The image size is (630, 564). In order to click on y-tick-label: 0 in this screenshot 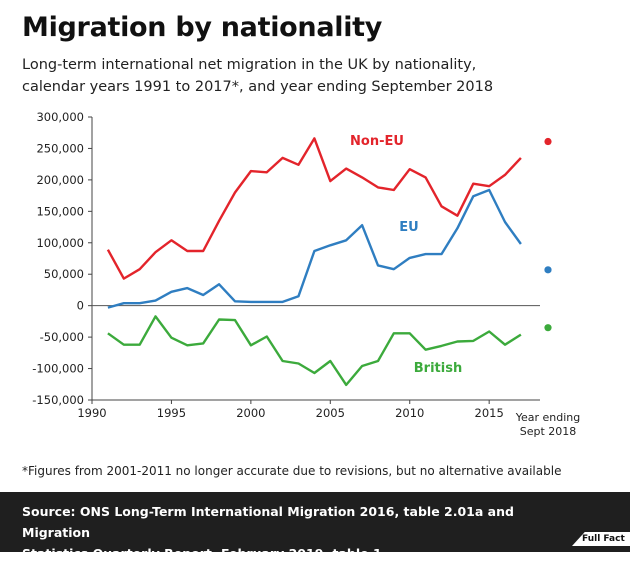, I will do `click(80, 306)`.